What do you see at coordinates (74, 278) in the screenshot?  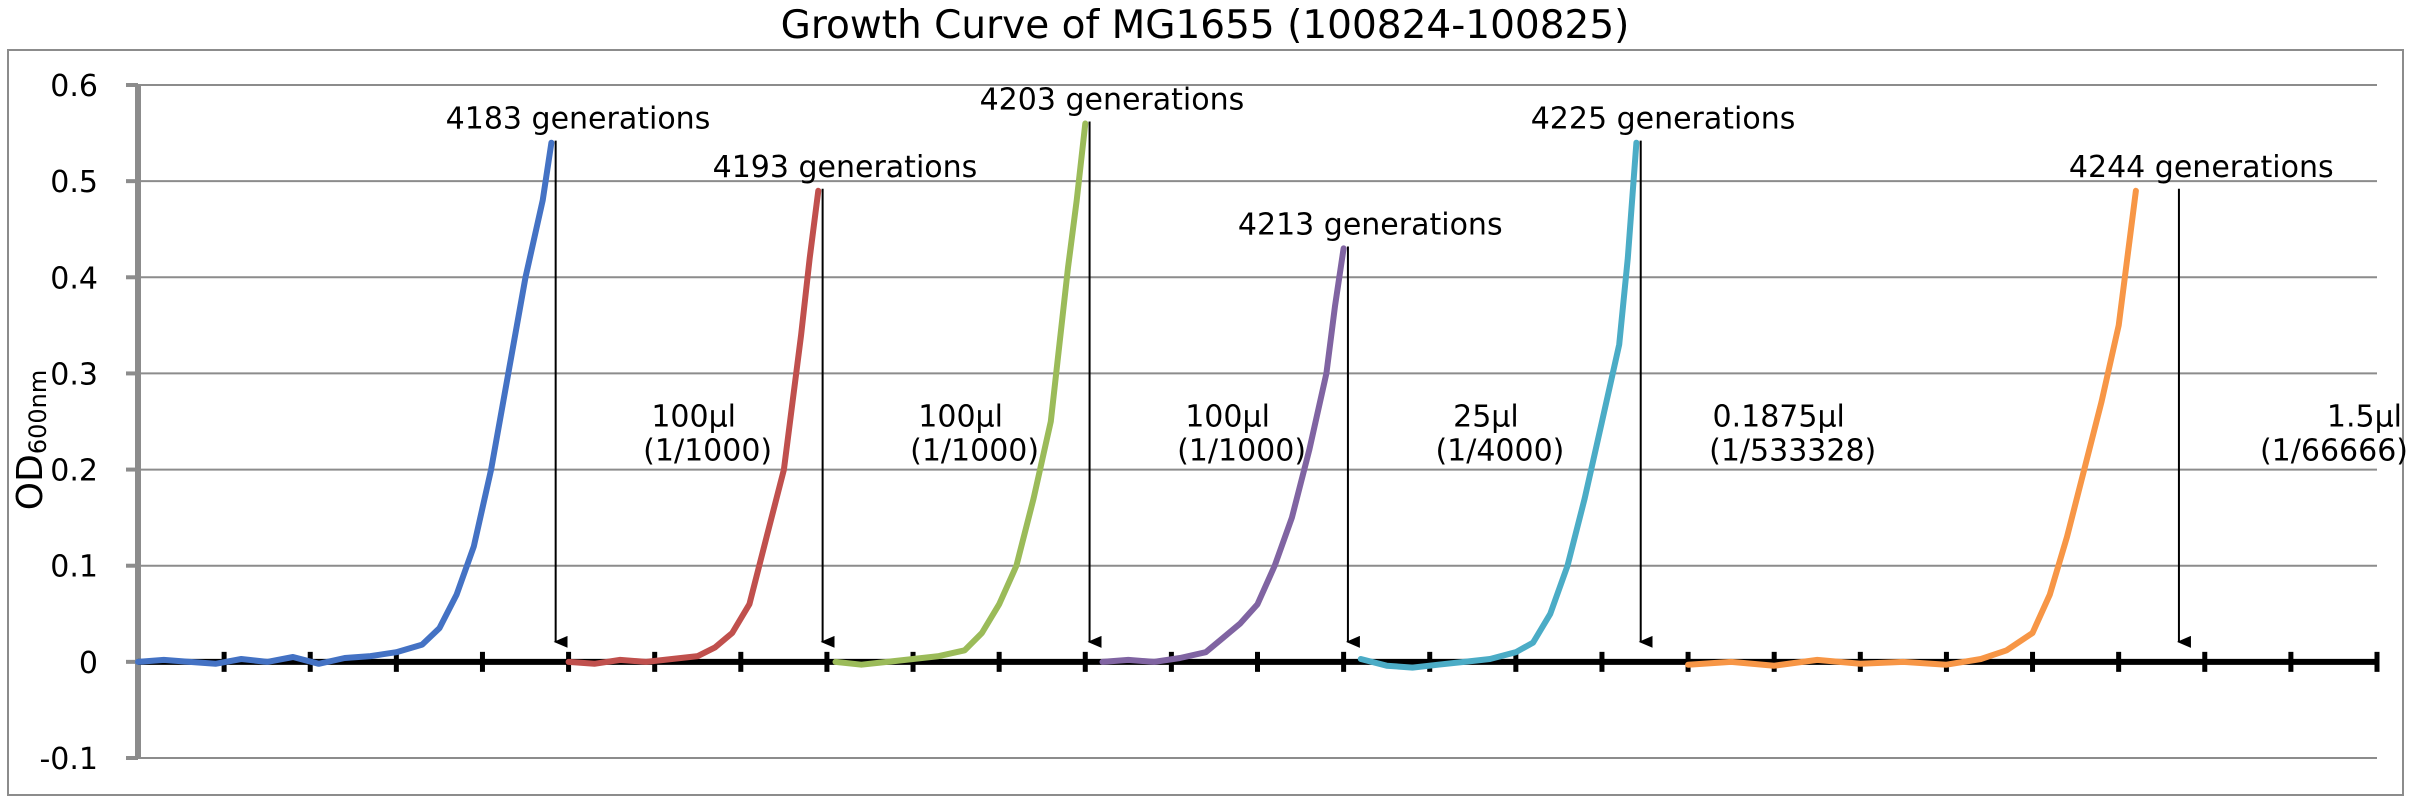 I see `y-tick-label: 0.4` at bounding box center [74, 278].